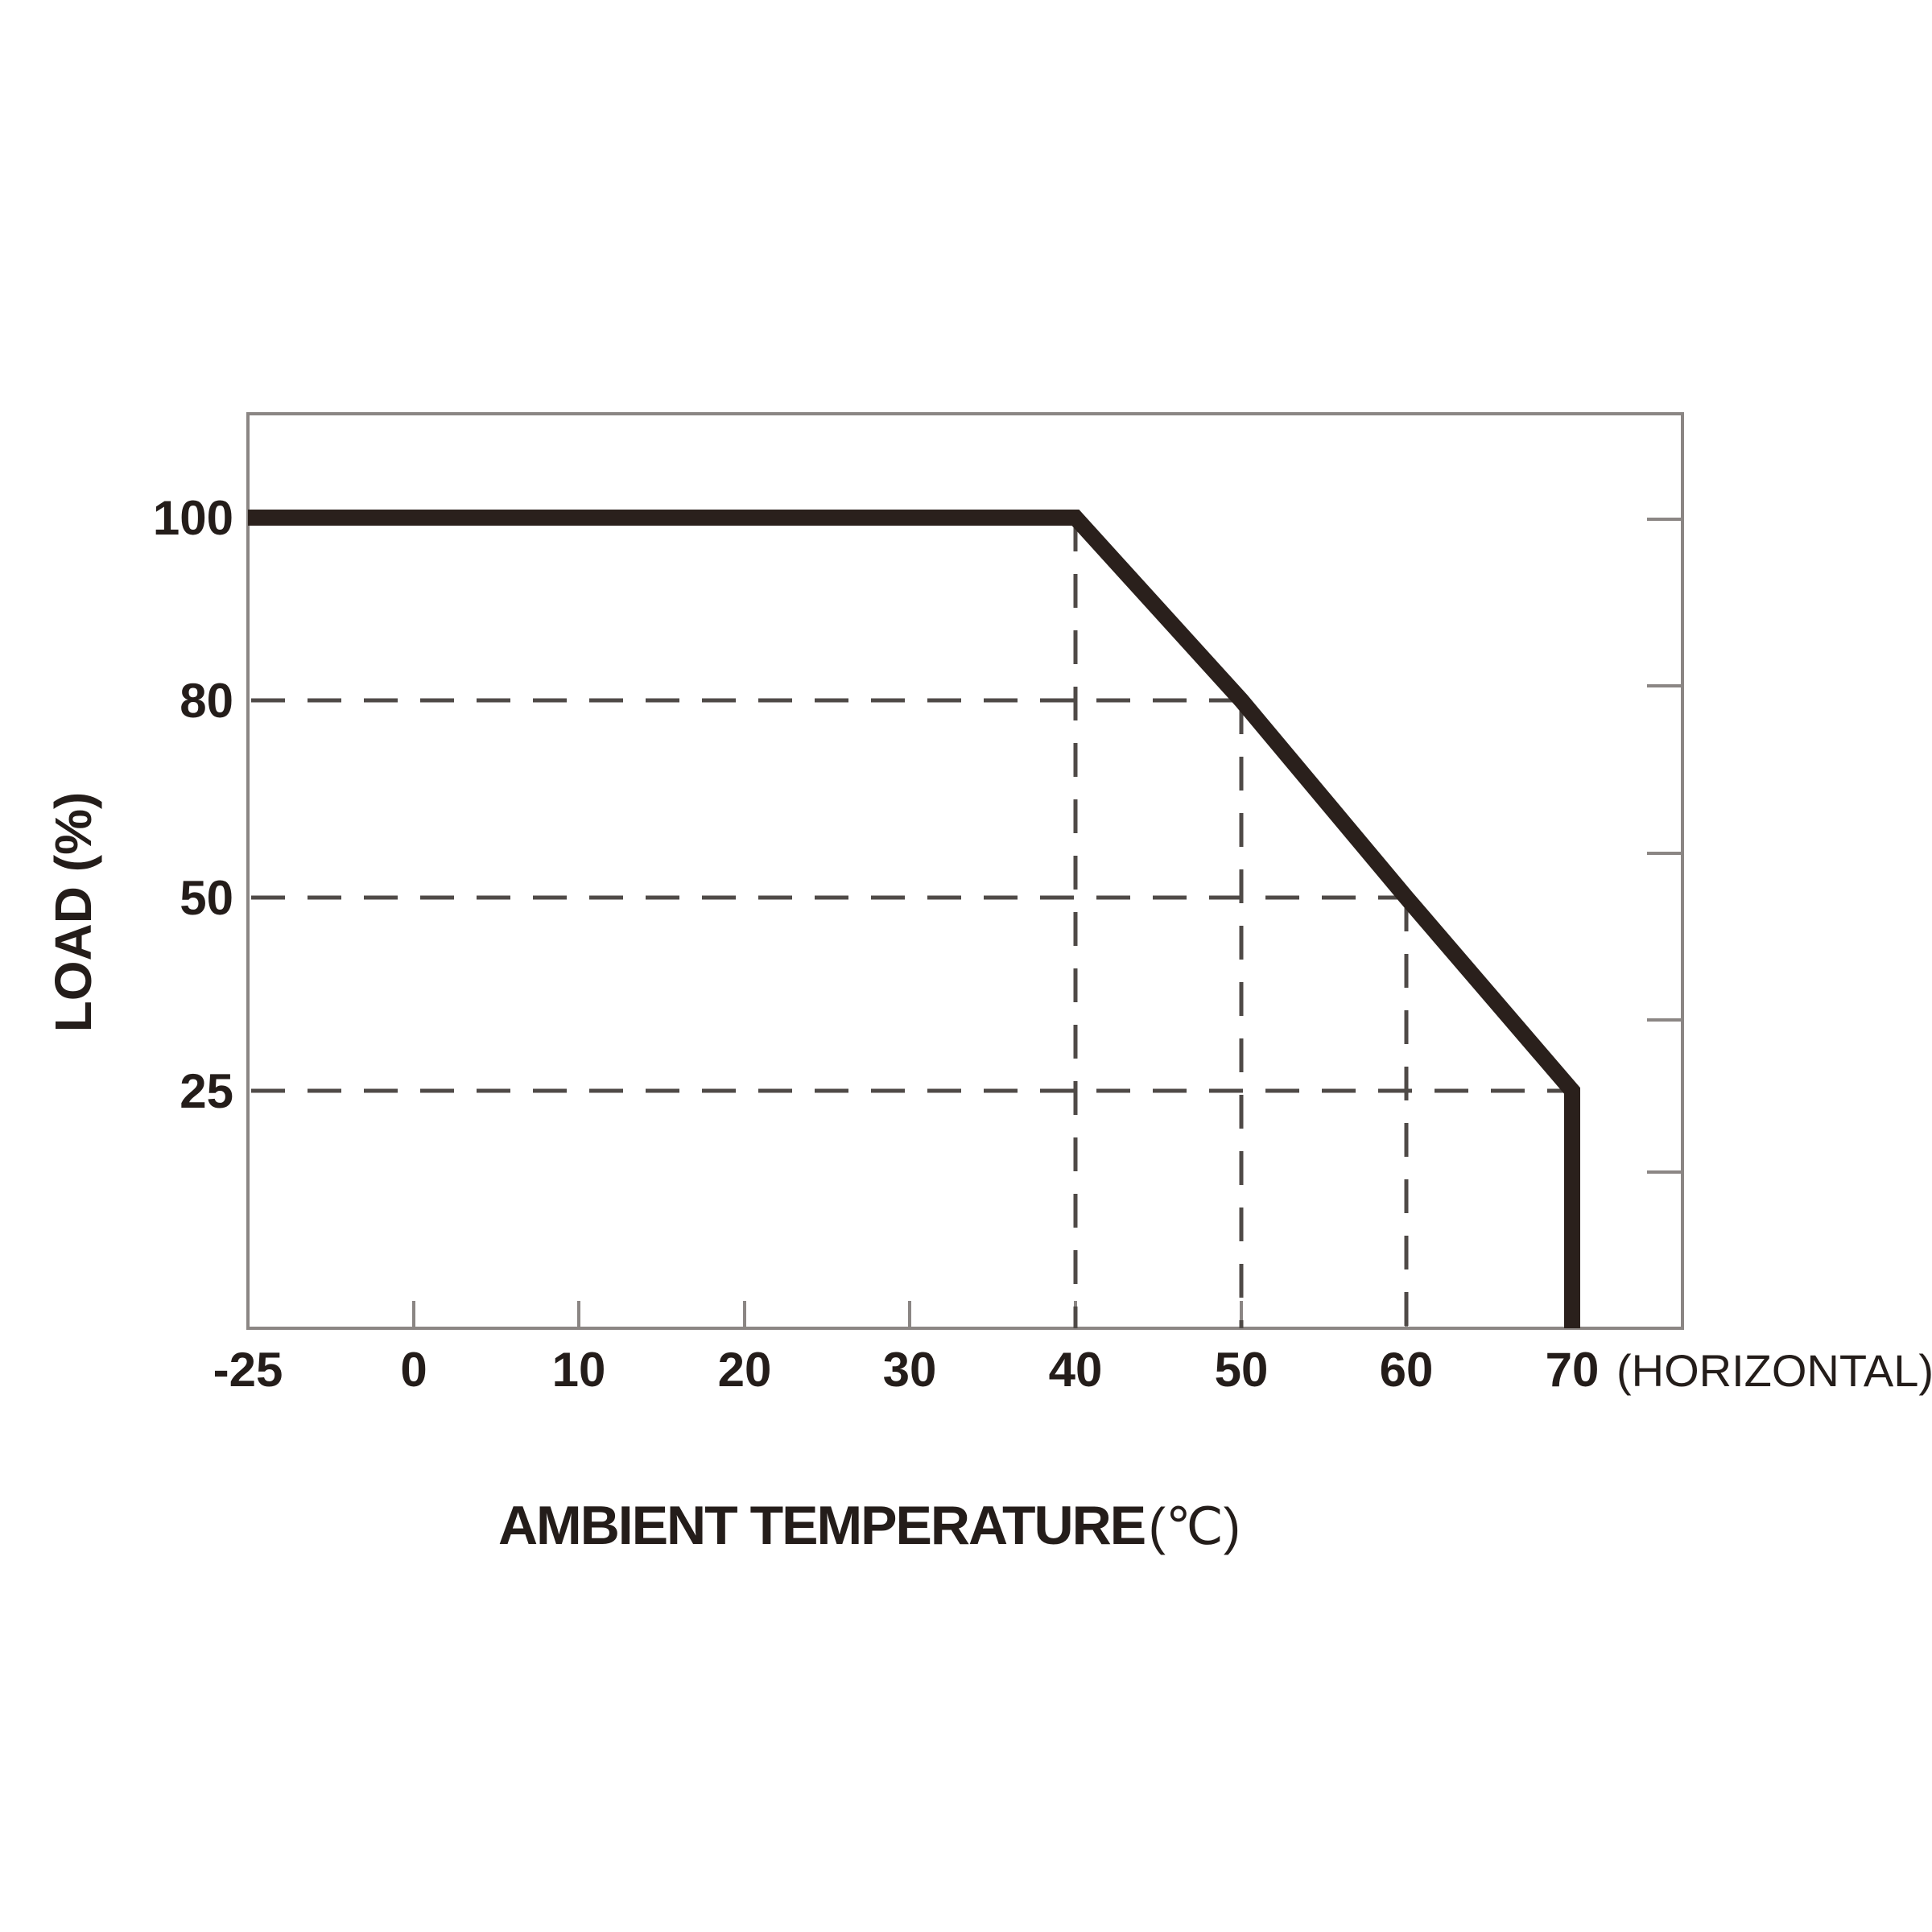  I want to click on x-tick-label: 50, so click(1242, 1370).